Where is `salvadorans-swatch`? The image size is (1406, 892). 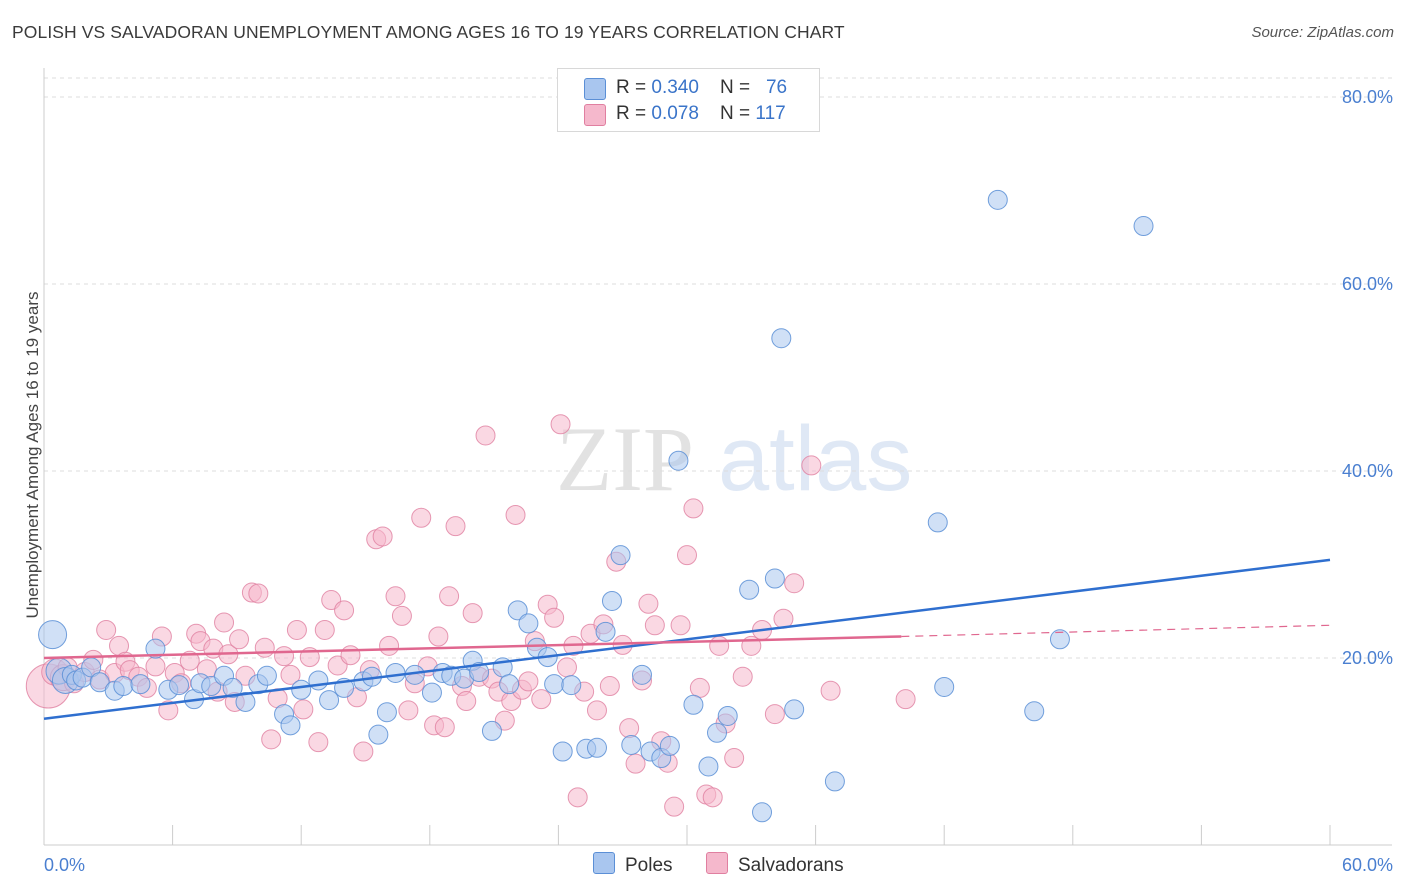
salvadorans-swatch is located at coordinates (595, 115).